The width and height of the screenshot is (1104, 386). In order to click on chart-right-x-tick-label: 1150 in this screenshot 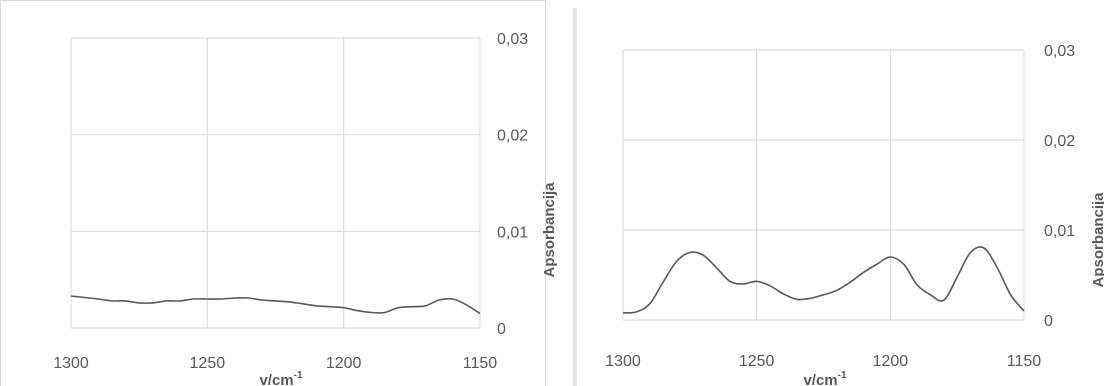, I will do `click(1024, 361)`.